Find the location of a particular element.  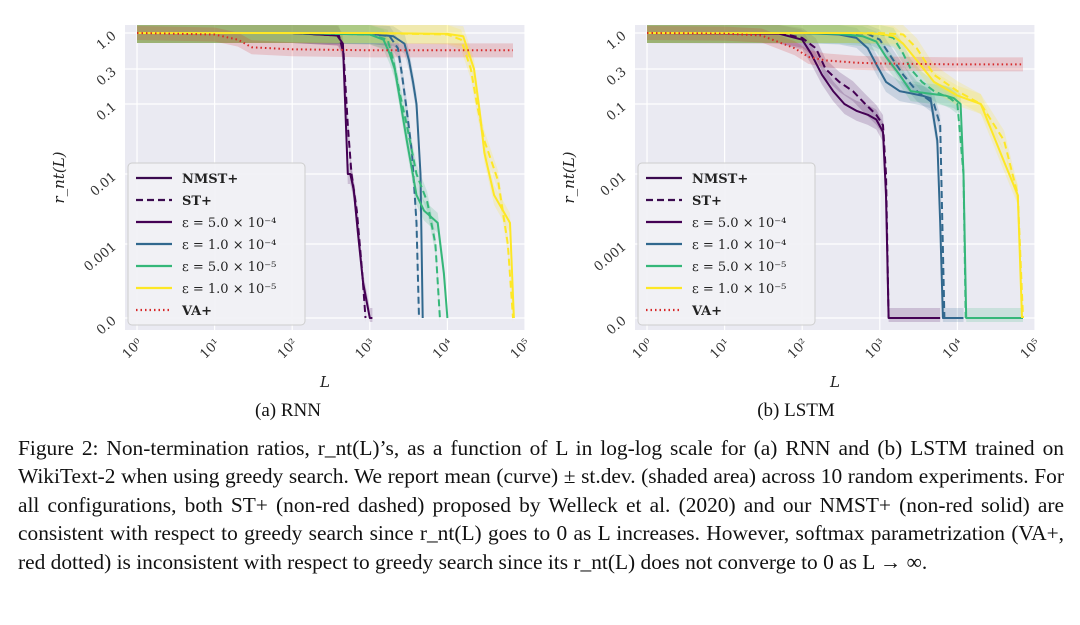

rnn-xtick-label-3: 10³ is located at coordinates (366, 349).